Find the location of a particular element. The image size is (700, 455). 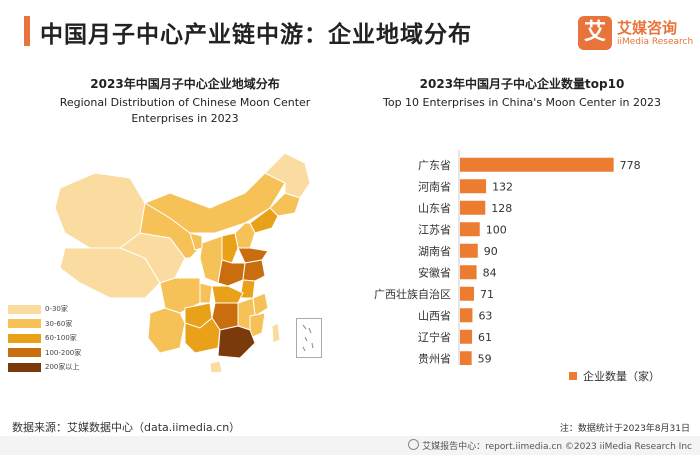

page-title: 中国月子中心产业链中游：企业地域分布 is located at coordinates (256, 35).